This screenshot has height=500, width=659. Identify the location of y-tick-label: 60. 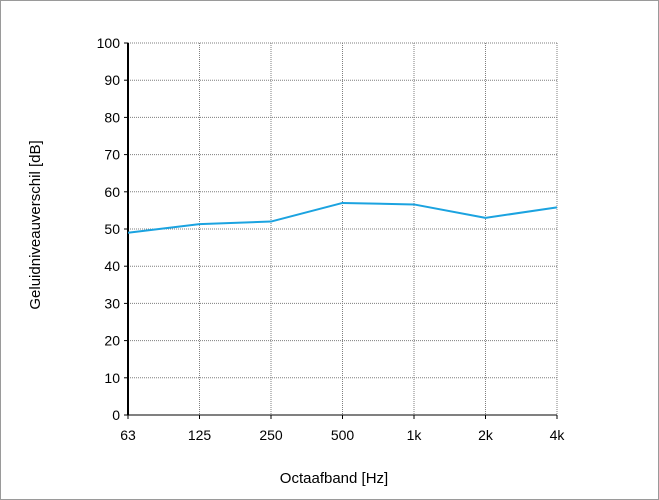
(112, 192).